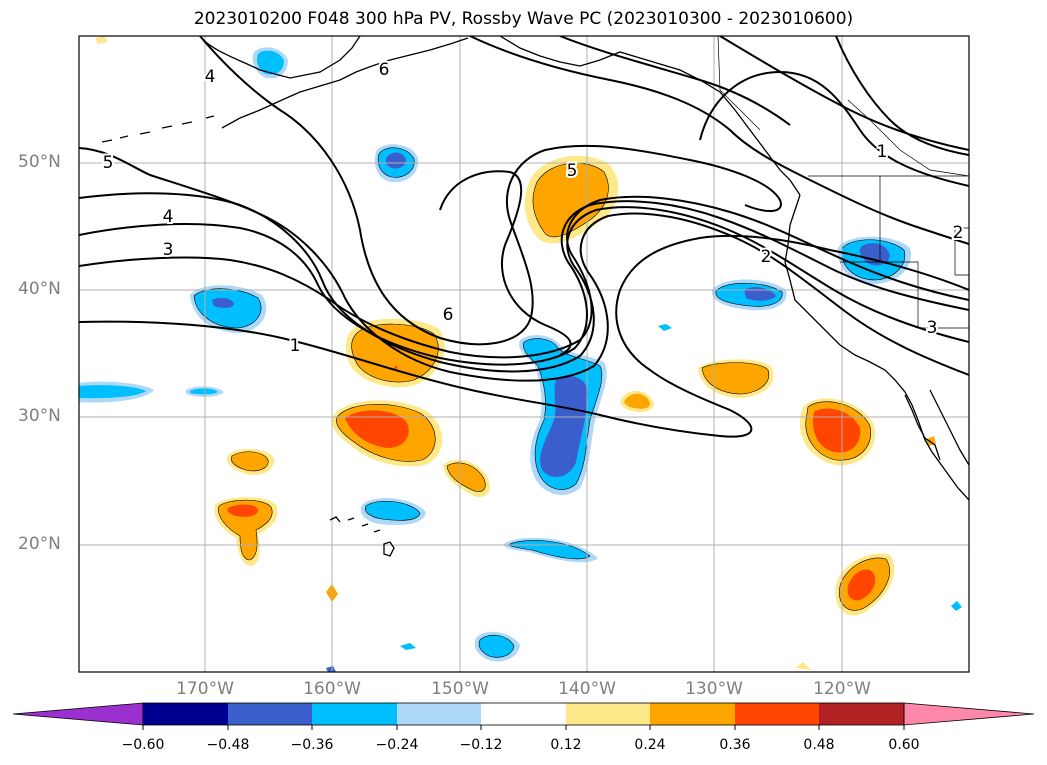 The image size is (1047, 765). I want to click on lat-tick-label: 30°N, so click(39, 416).